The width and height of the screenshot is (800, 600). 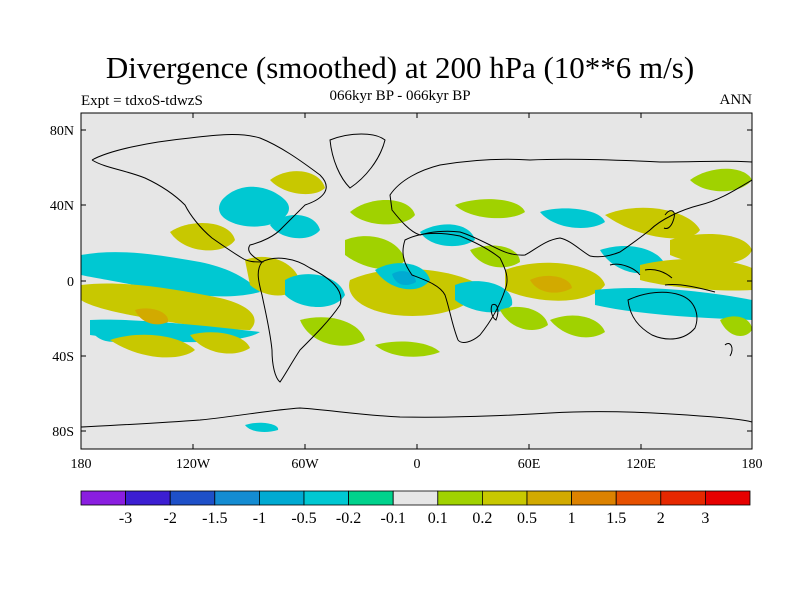 I want to click on lon-label: 0, so click(x=417, y=464).